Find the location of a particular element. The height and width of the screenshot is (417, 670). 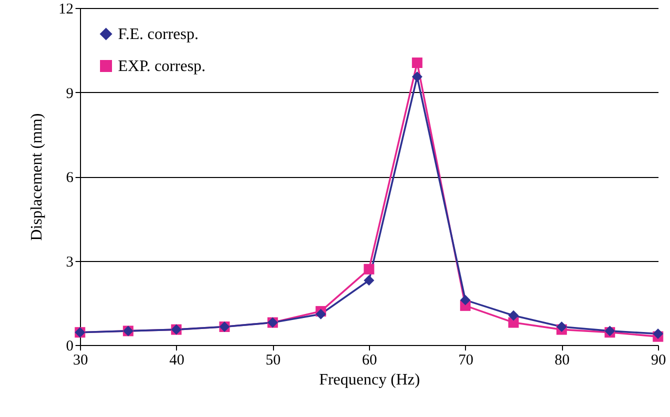

y-tick-label: 6 is located at coordinates (70, 178).